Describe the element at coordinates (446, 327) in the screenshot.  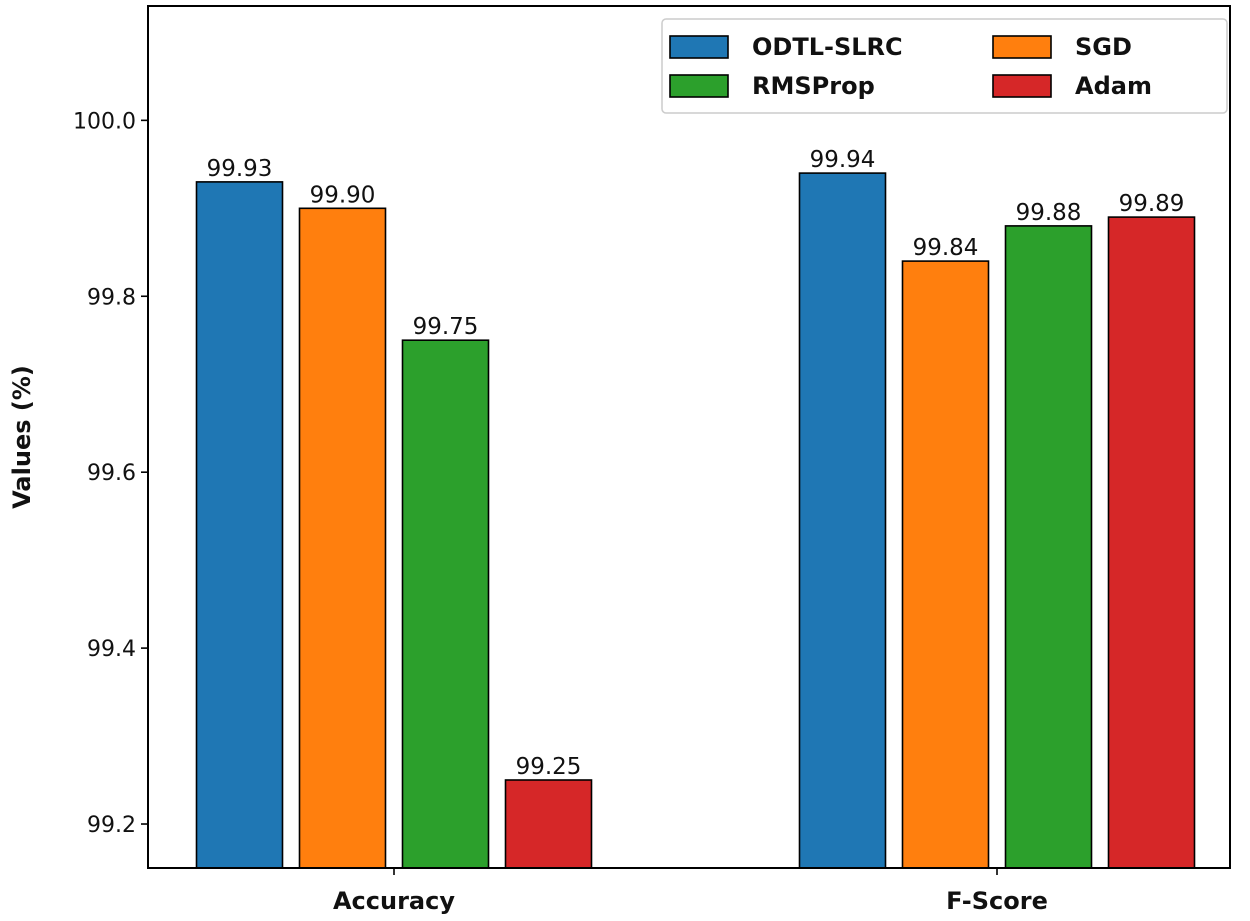
I see `value-label-accuracy-rmsprop: 99.75` at that location.